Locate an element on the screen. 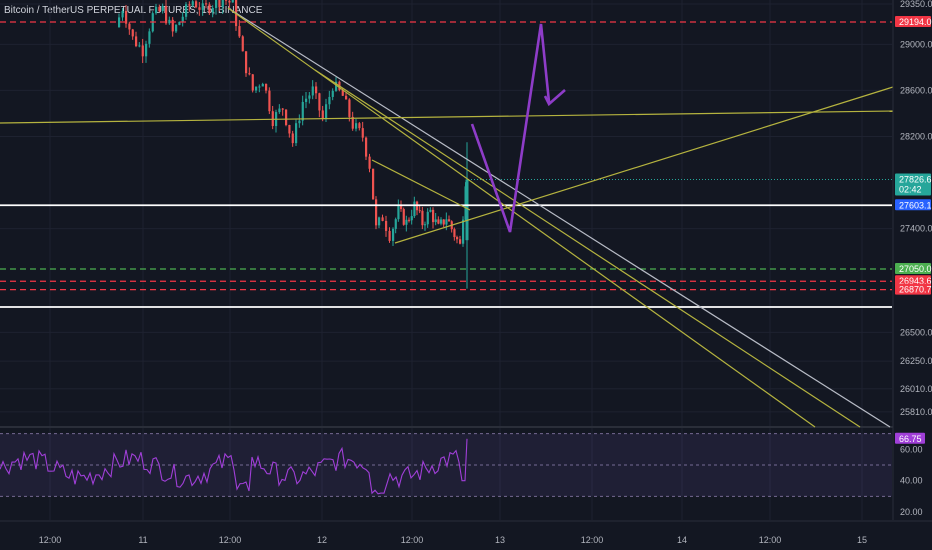 This screenshot has height=550, width=932. price-tag-label: 27826.6 is located at coordinates (915, 180).